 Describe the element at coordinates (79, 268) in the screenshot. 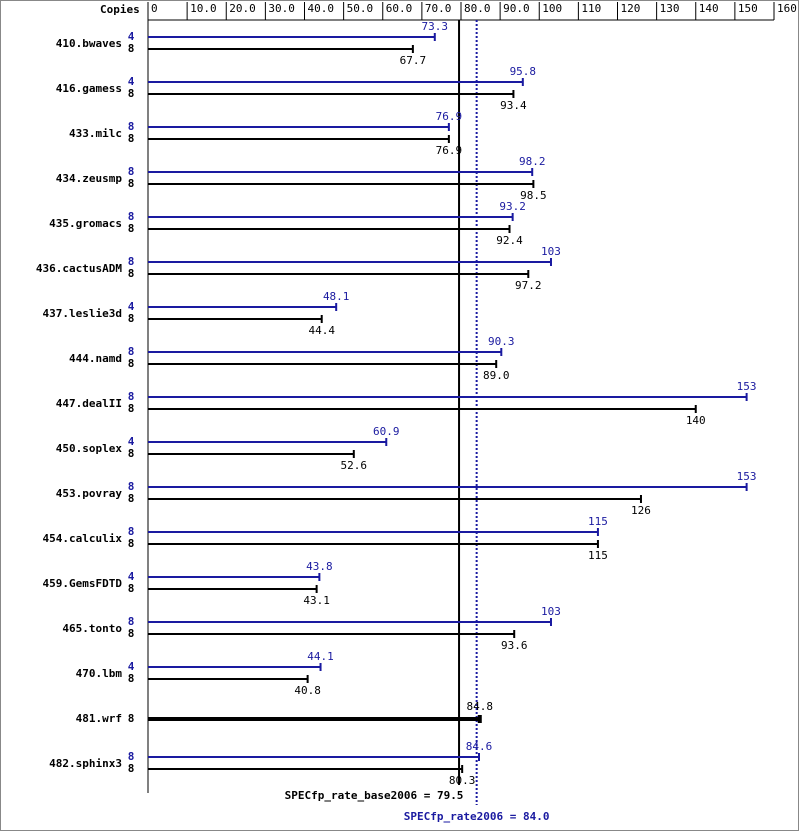

I see `benchmark-label: 436.cactusADM` at that location.